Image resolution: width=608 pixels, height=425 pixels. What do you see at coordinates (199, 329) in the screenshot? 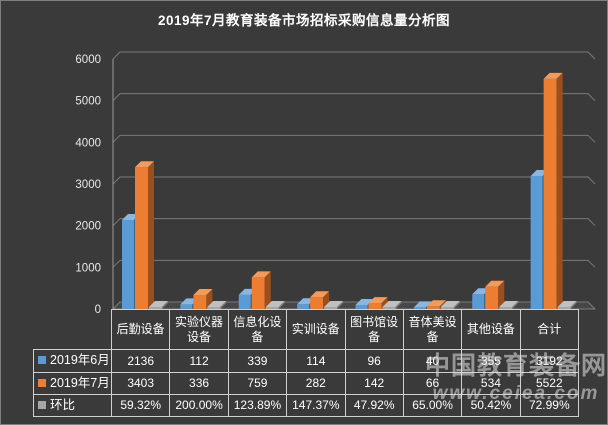
I see `column-header: 实验仪器设备` at bounding box center [199, 329].